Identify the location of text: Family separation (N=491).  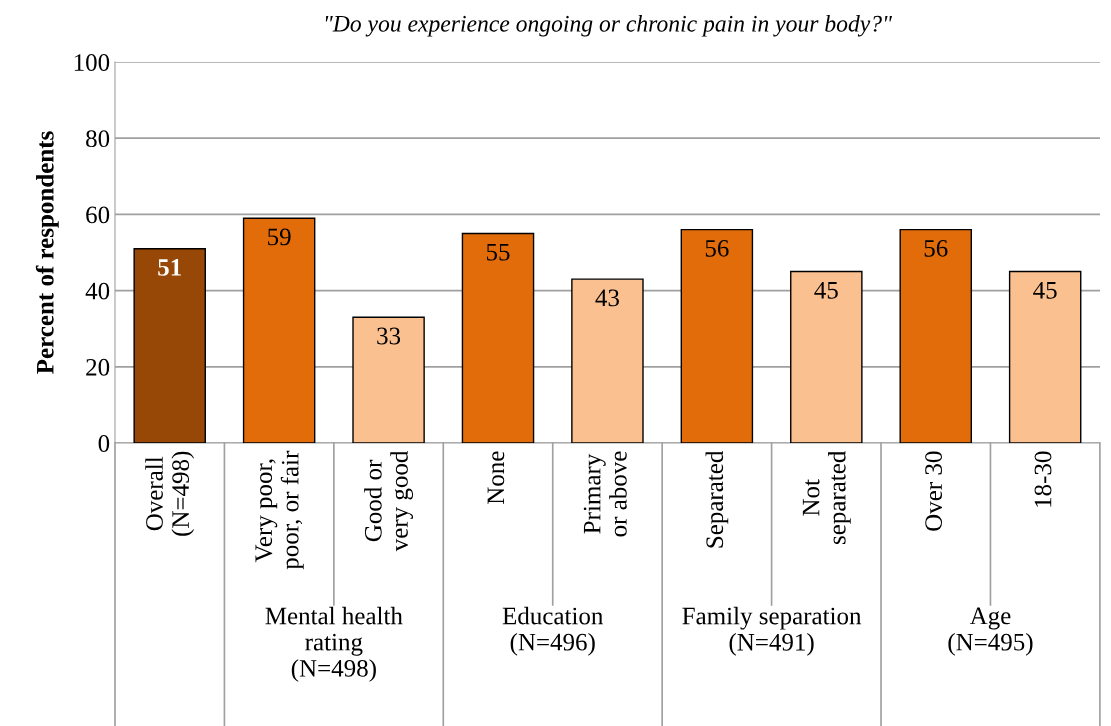
(772, 631).